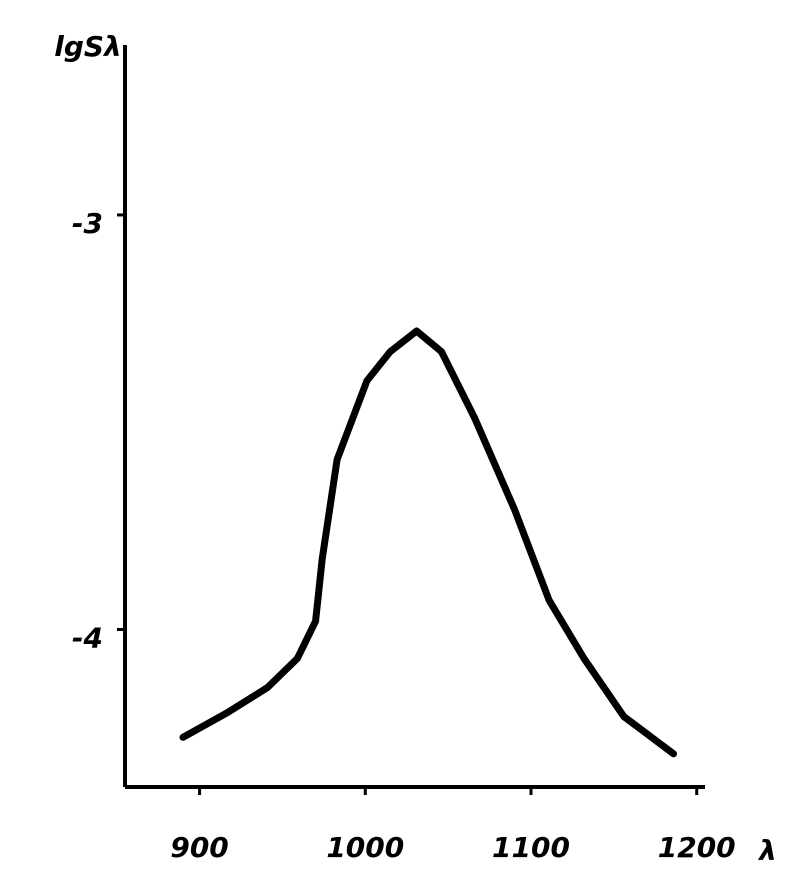 The image size is (807, 878). What do you see at coordinates (531, 847) in the screenshot?
I see `x-tick-label: 1100` at bounding box center [531, 847].